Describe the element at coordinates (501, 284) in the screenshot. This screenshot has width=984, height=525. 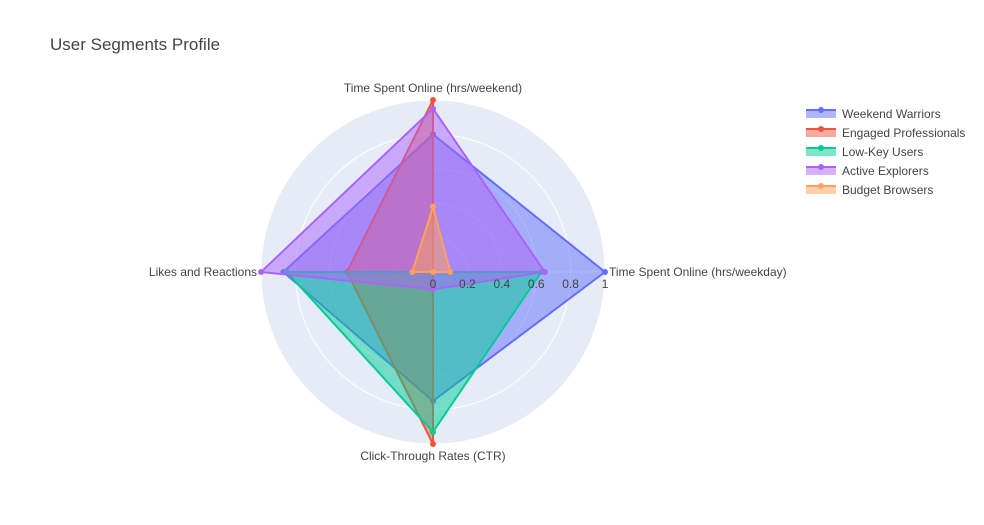
I see `radial-tick-label: 0.4` at that location.